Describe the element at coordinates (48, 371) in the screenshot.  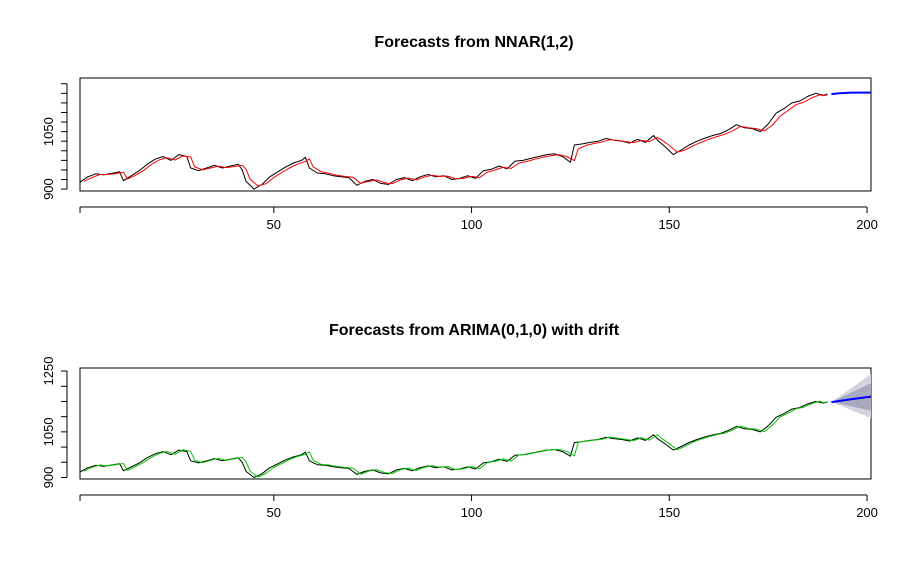
I see `y-tick-label: 1250` at that location.